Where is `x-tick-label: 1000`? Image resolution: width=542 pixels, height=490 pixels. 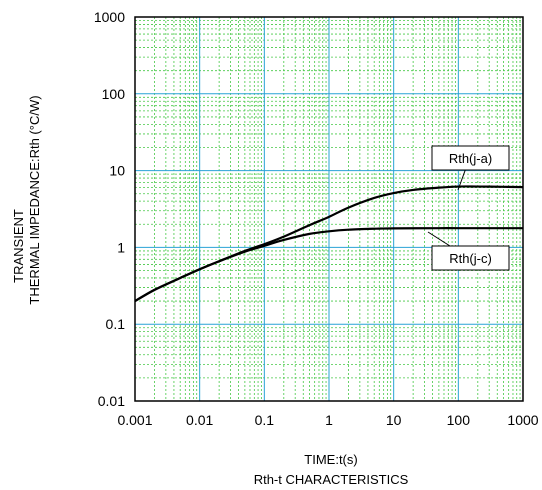 x-tick-label: 1000 is located at coordinates (522, 420).